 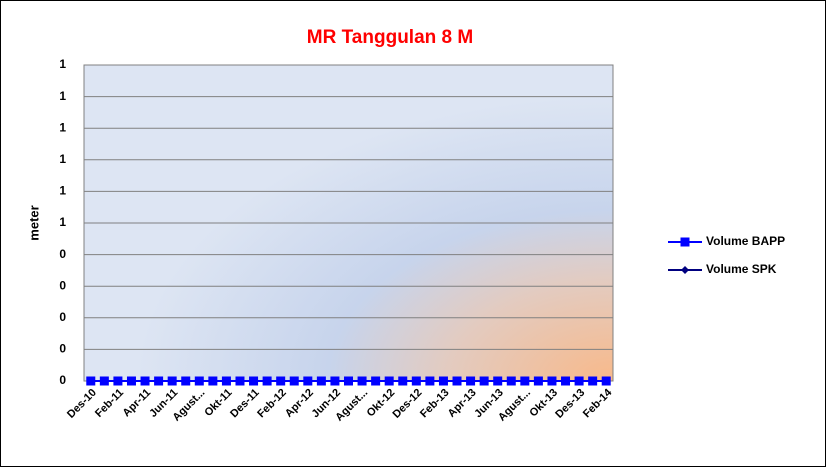 I want to click on y-axis-label: meter, so click(x=33, y=222).